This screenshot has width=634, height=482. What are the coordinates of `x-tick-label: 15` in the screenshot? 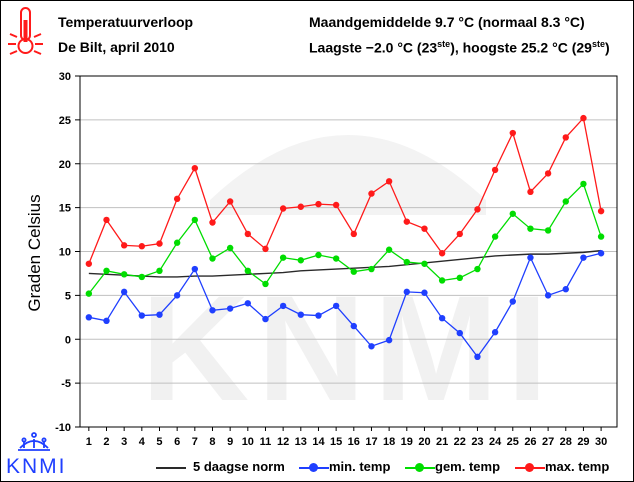 It's located at (336, 442).